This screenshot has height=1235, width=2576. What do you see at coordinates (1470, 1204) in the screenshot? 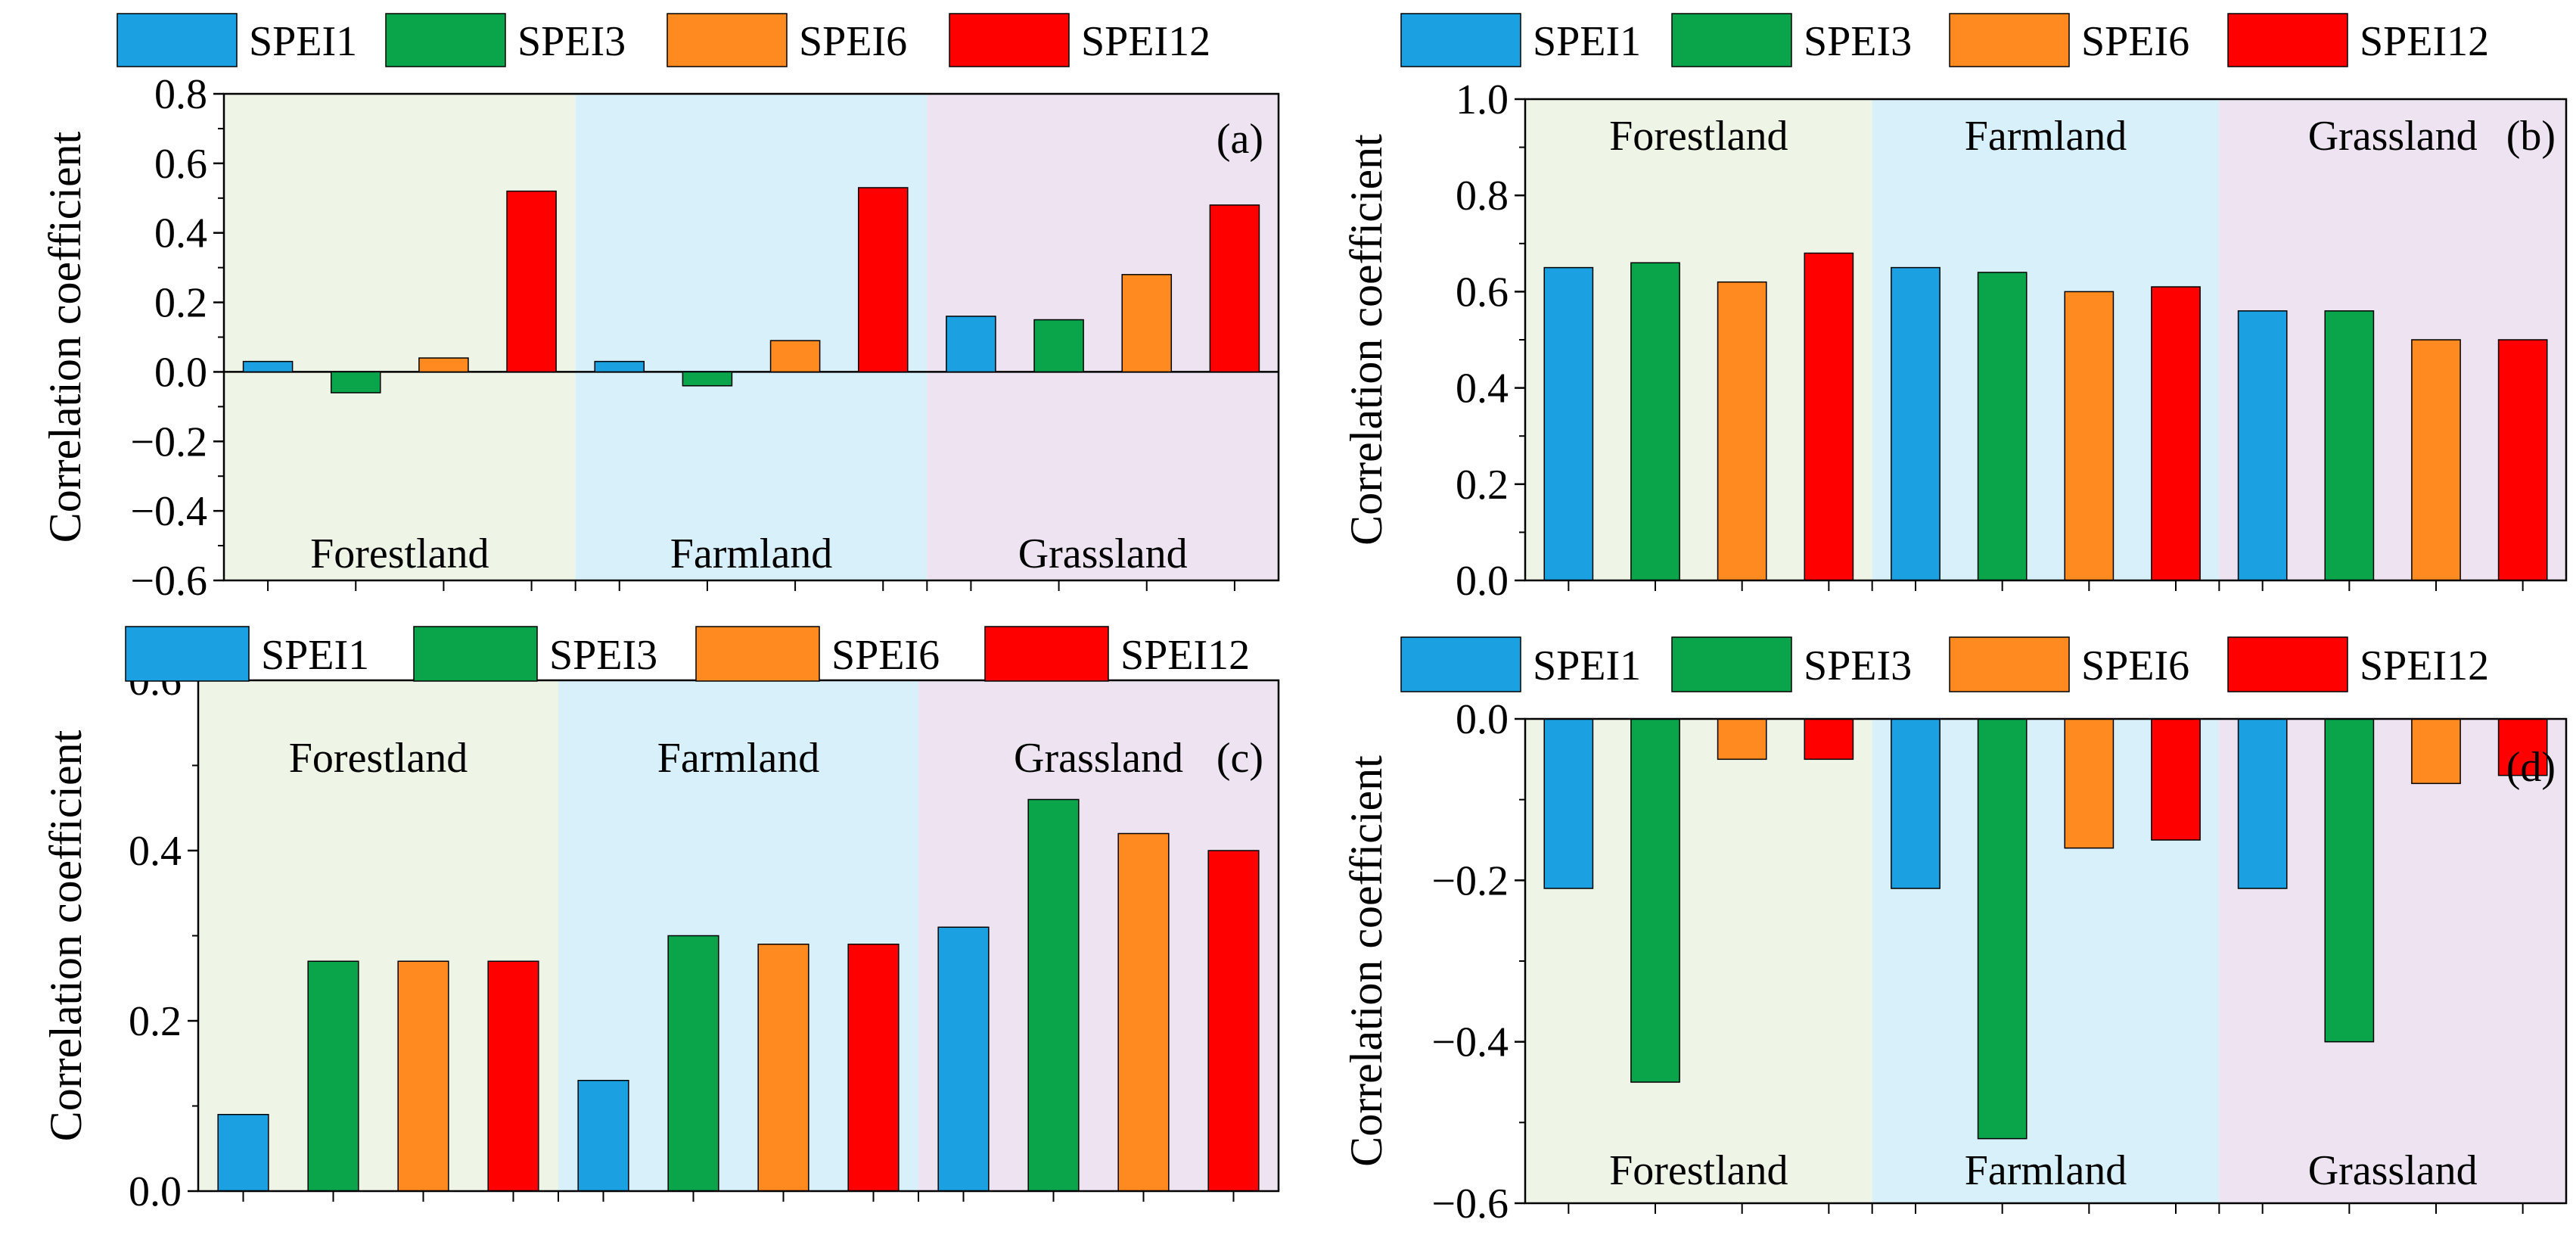
I see `y-tick-label: −0.6` at bounding box center [1470, 1204].